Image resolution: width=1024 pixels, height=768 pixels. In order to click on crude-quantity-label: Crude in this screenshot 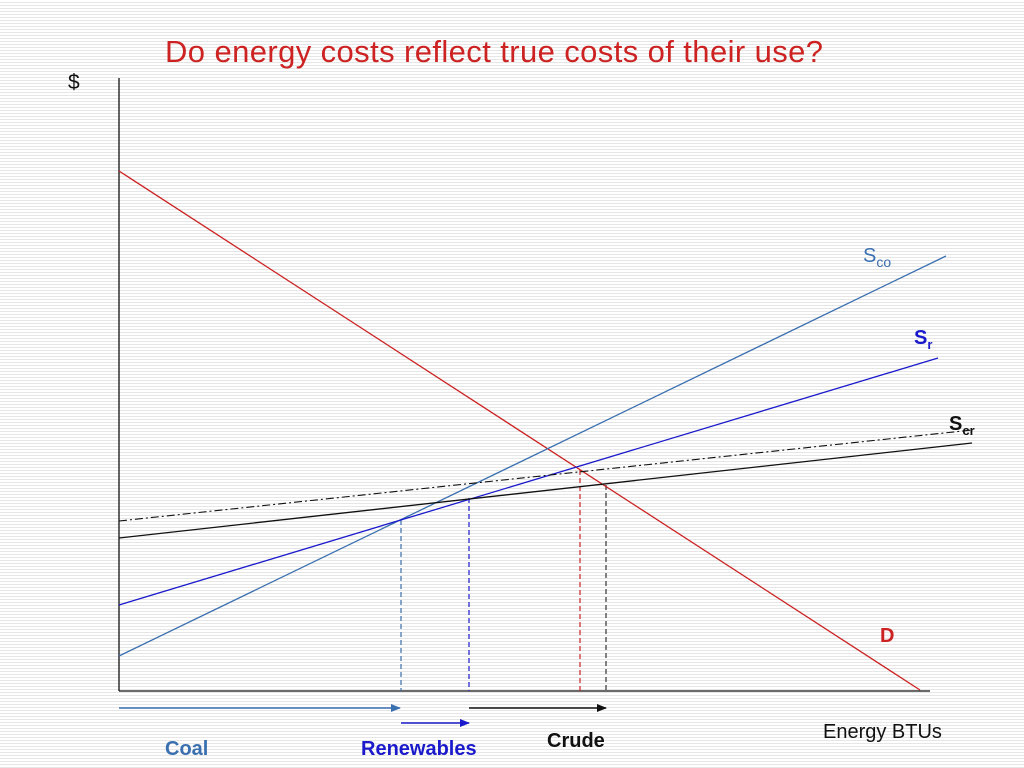, I will do `click(576, 741)`.